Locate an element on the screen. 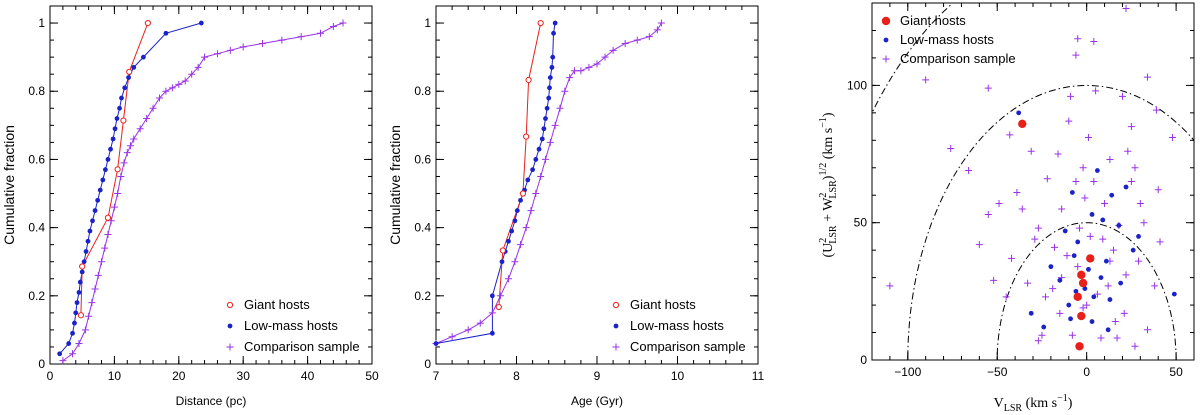  y-tick-label: 0 is located at coordinates (427, 364).